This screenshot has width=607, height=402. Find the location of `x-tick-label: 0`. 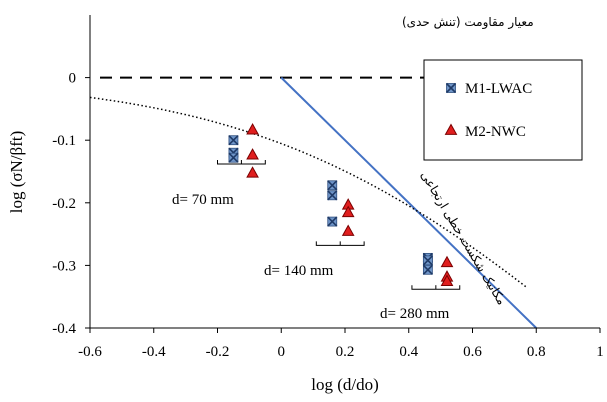

x-tick-label: 0 is located at coordinates (282, 352).